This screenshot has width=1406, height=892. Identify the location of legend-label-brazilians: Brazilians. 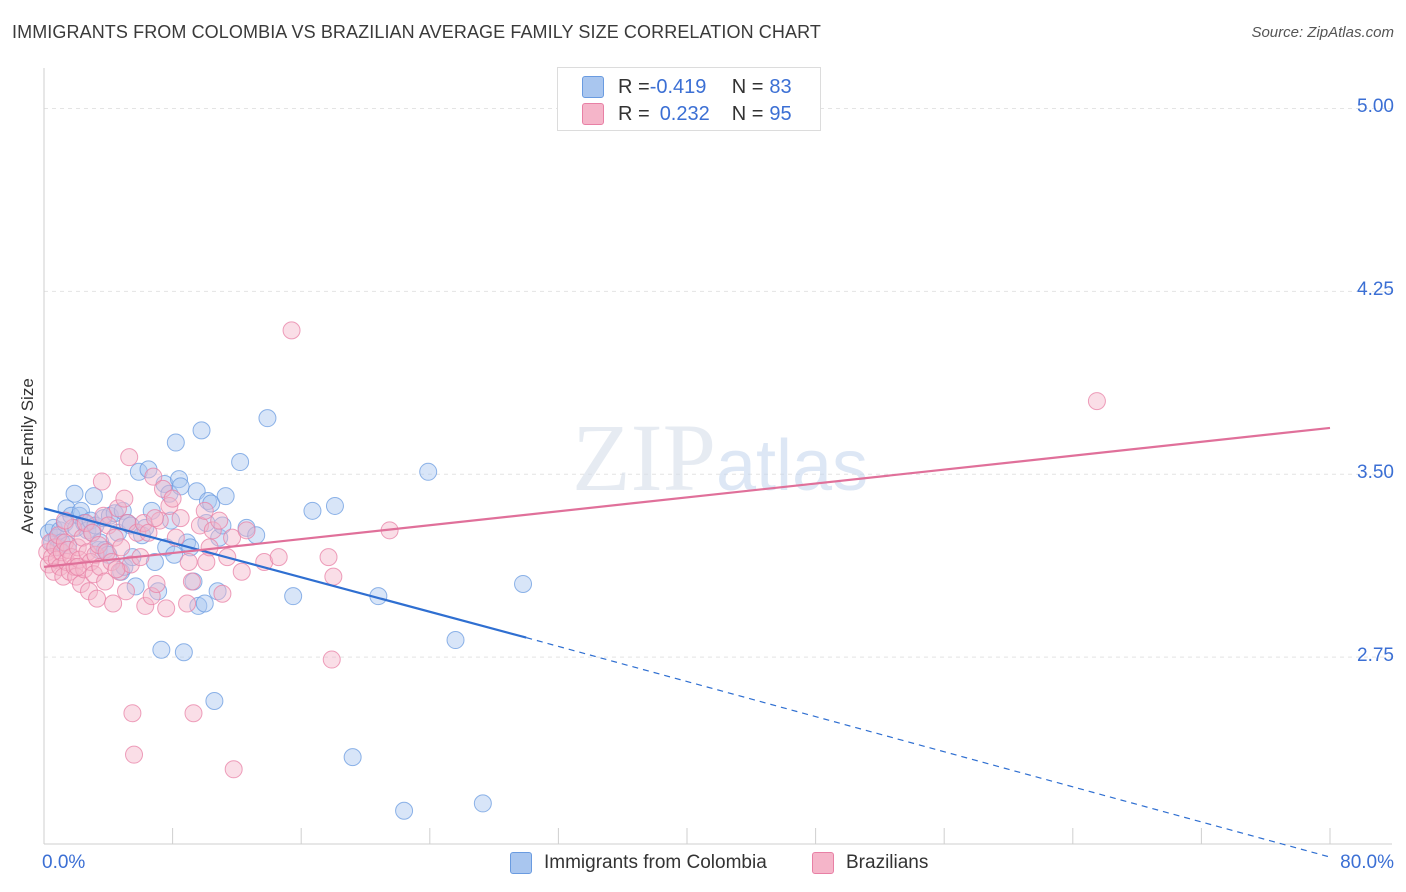
(887, 862).